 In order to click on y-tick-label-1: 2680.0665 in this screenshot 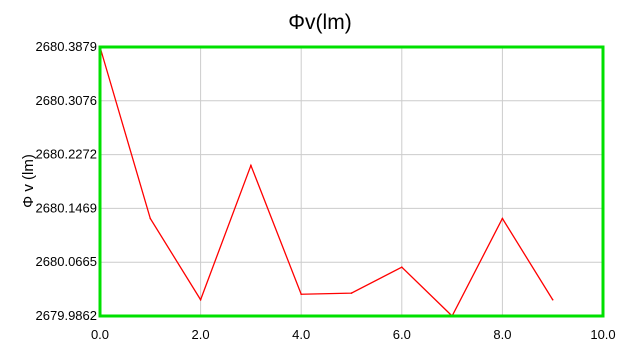, I will do `click(66, 261)`.